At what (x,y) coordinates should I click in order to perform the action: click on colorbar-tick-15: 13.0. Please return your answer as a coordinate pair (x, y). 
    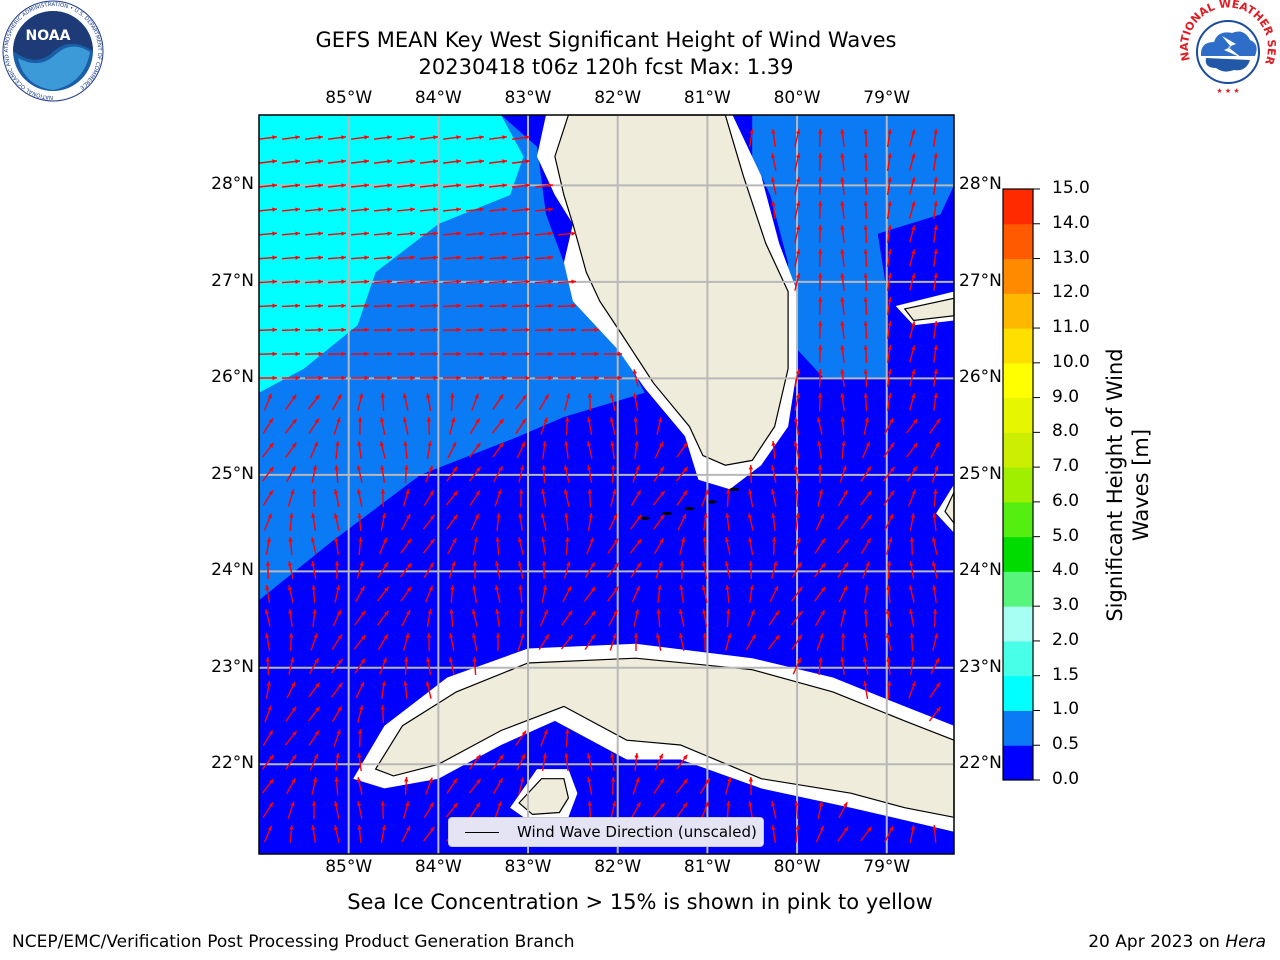
    Looking at the image, I should click on (1071, 257).